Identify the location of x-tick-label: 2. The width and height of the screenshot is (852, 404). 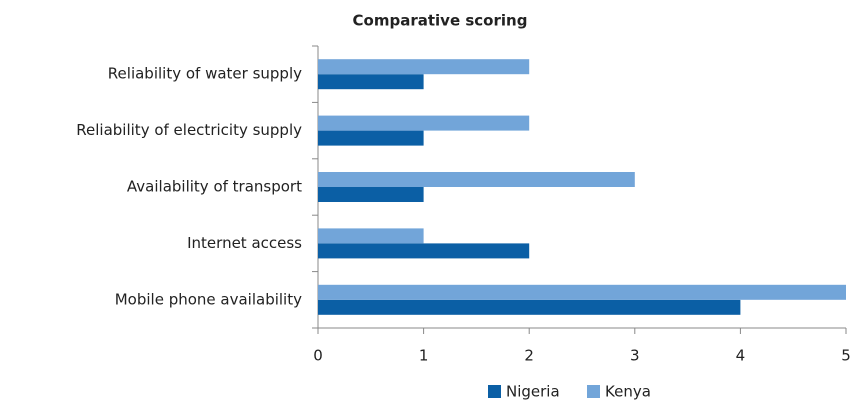
(529, 356).